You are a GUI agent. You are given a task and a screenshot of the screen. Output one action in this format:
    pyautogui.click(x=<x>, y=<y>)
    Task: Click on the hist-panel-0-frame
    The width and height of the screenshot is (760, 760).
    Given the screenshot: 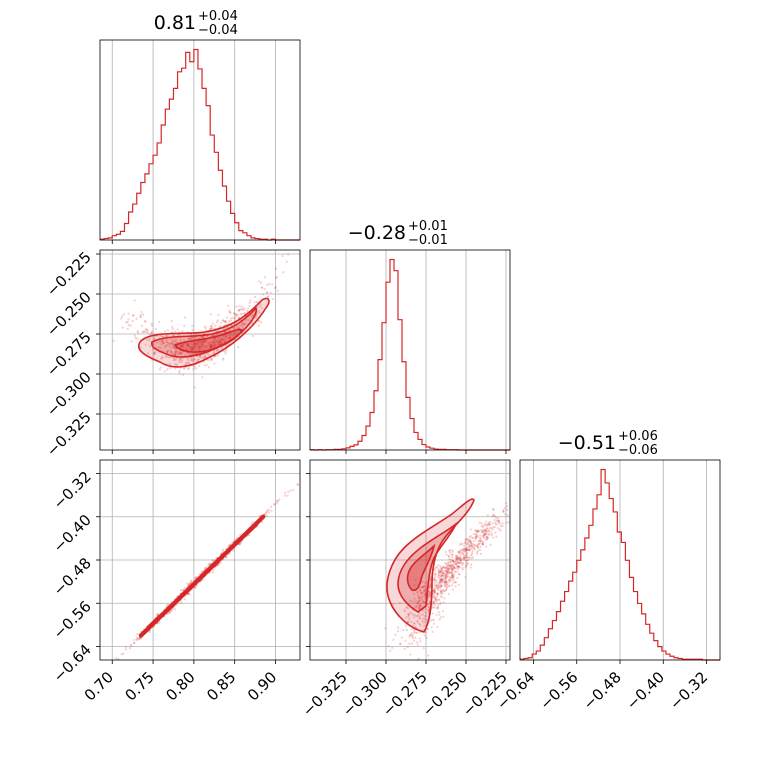 What is the action you would take?
    pyautogui.click(x=200, y=140)
    